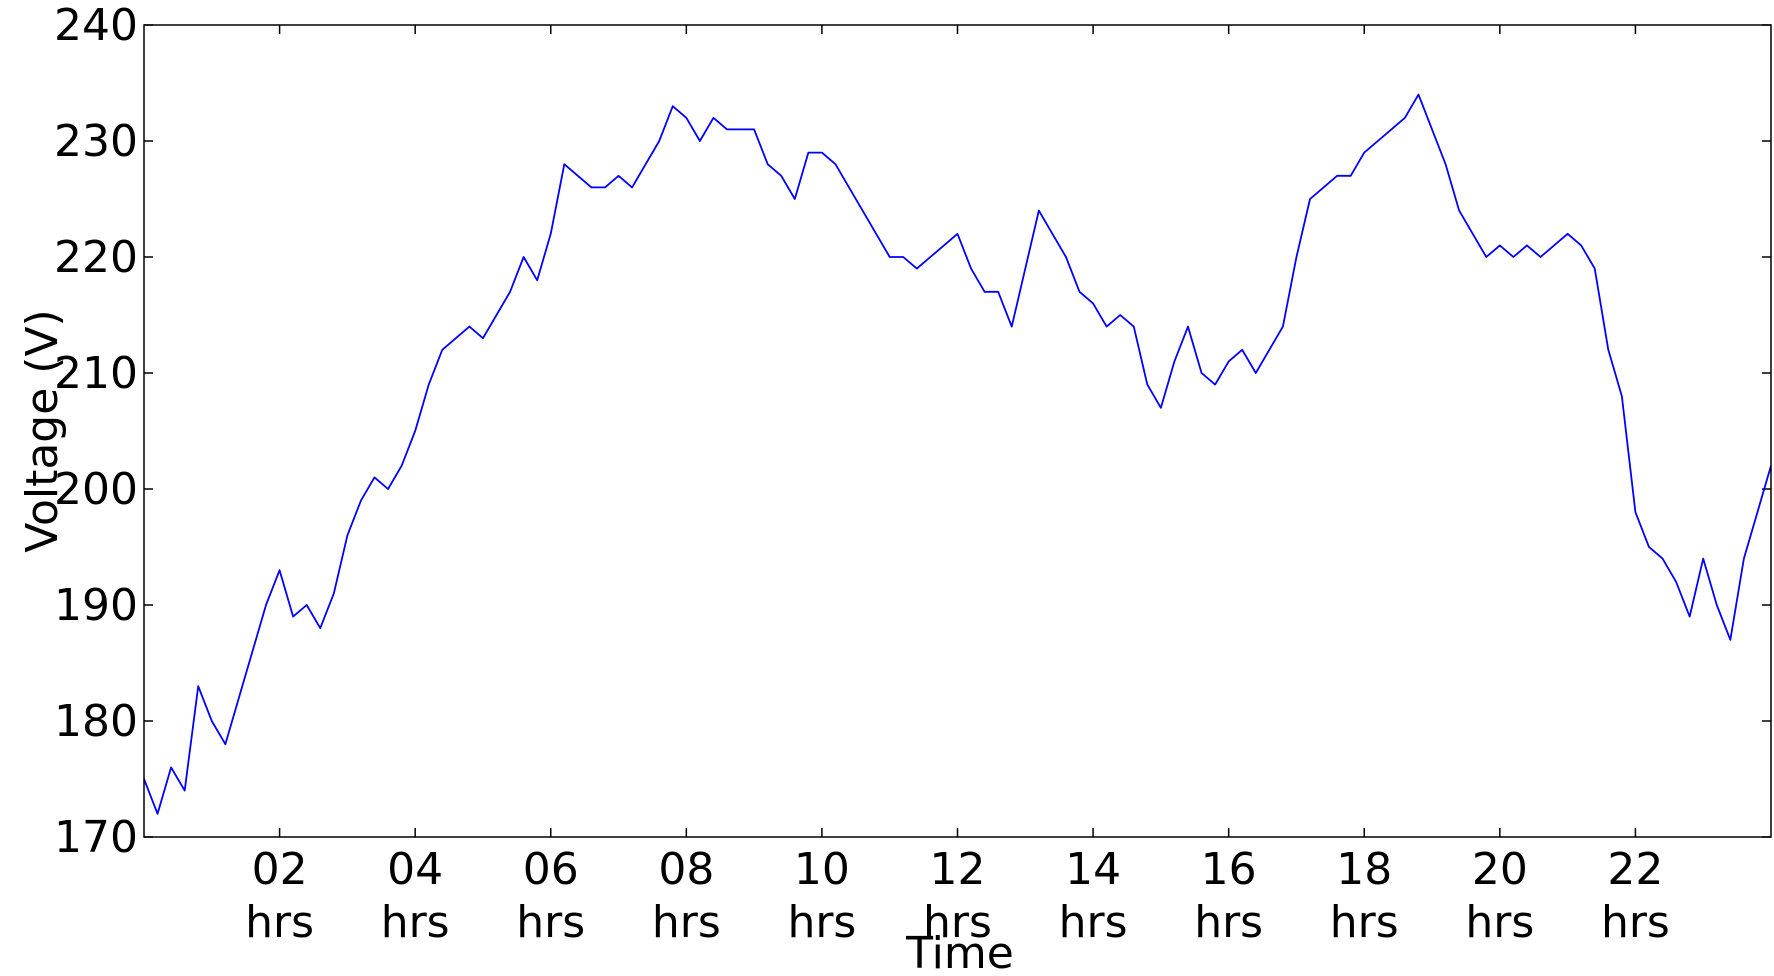  Describe the element at coordinates (96, 373) in the screenshot. I see `y-tick-label: 210` at that location.